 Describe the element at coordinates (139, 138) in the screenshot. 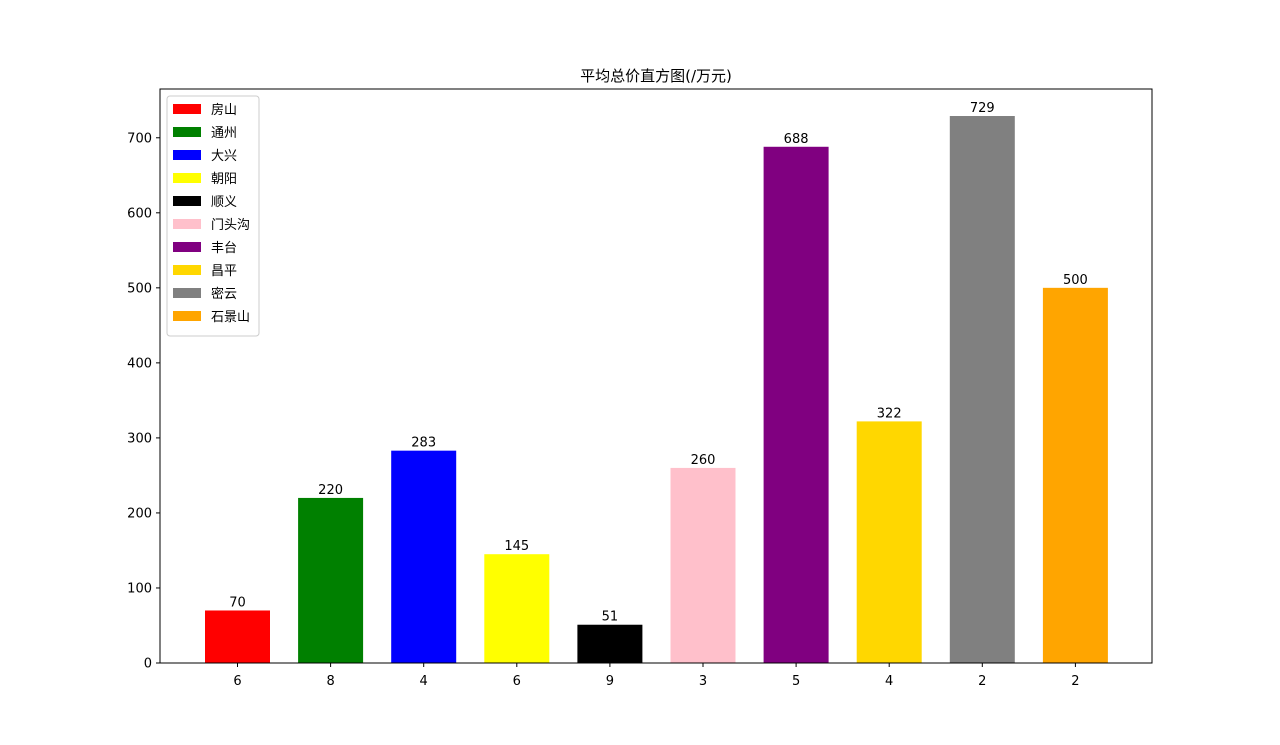

I see `y-tick-label: 700` at that location.